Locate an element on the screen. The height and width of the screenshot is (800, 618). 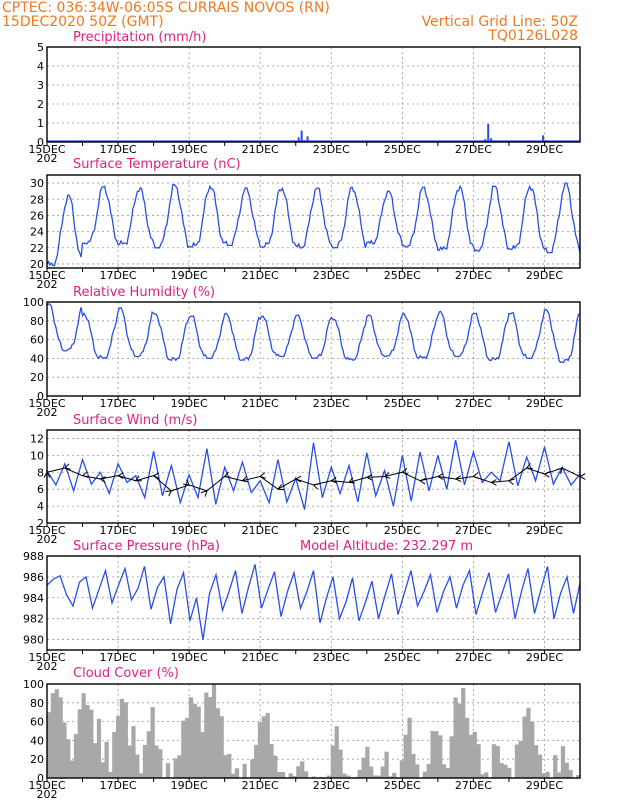
y-tick-label: 4 is located at coordinates (40, 66).